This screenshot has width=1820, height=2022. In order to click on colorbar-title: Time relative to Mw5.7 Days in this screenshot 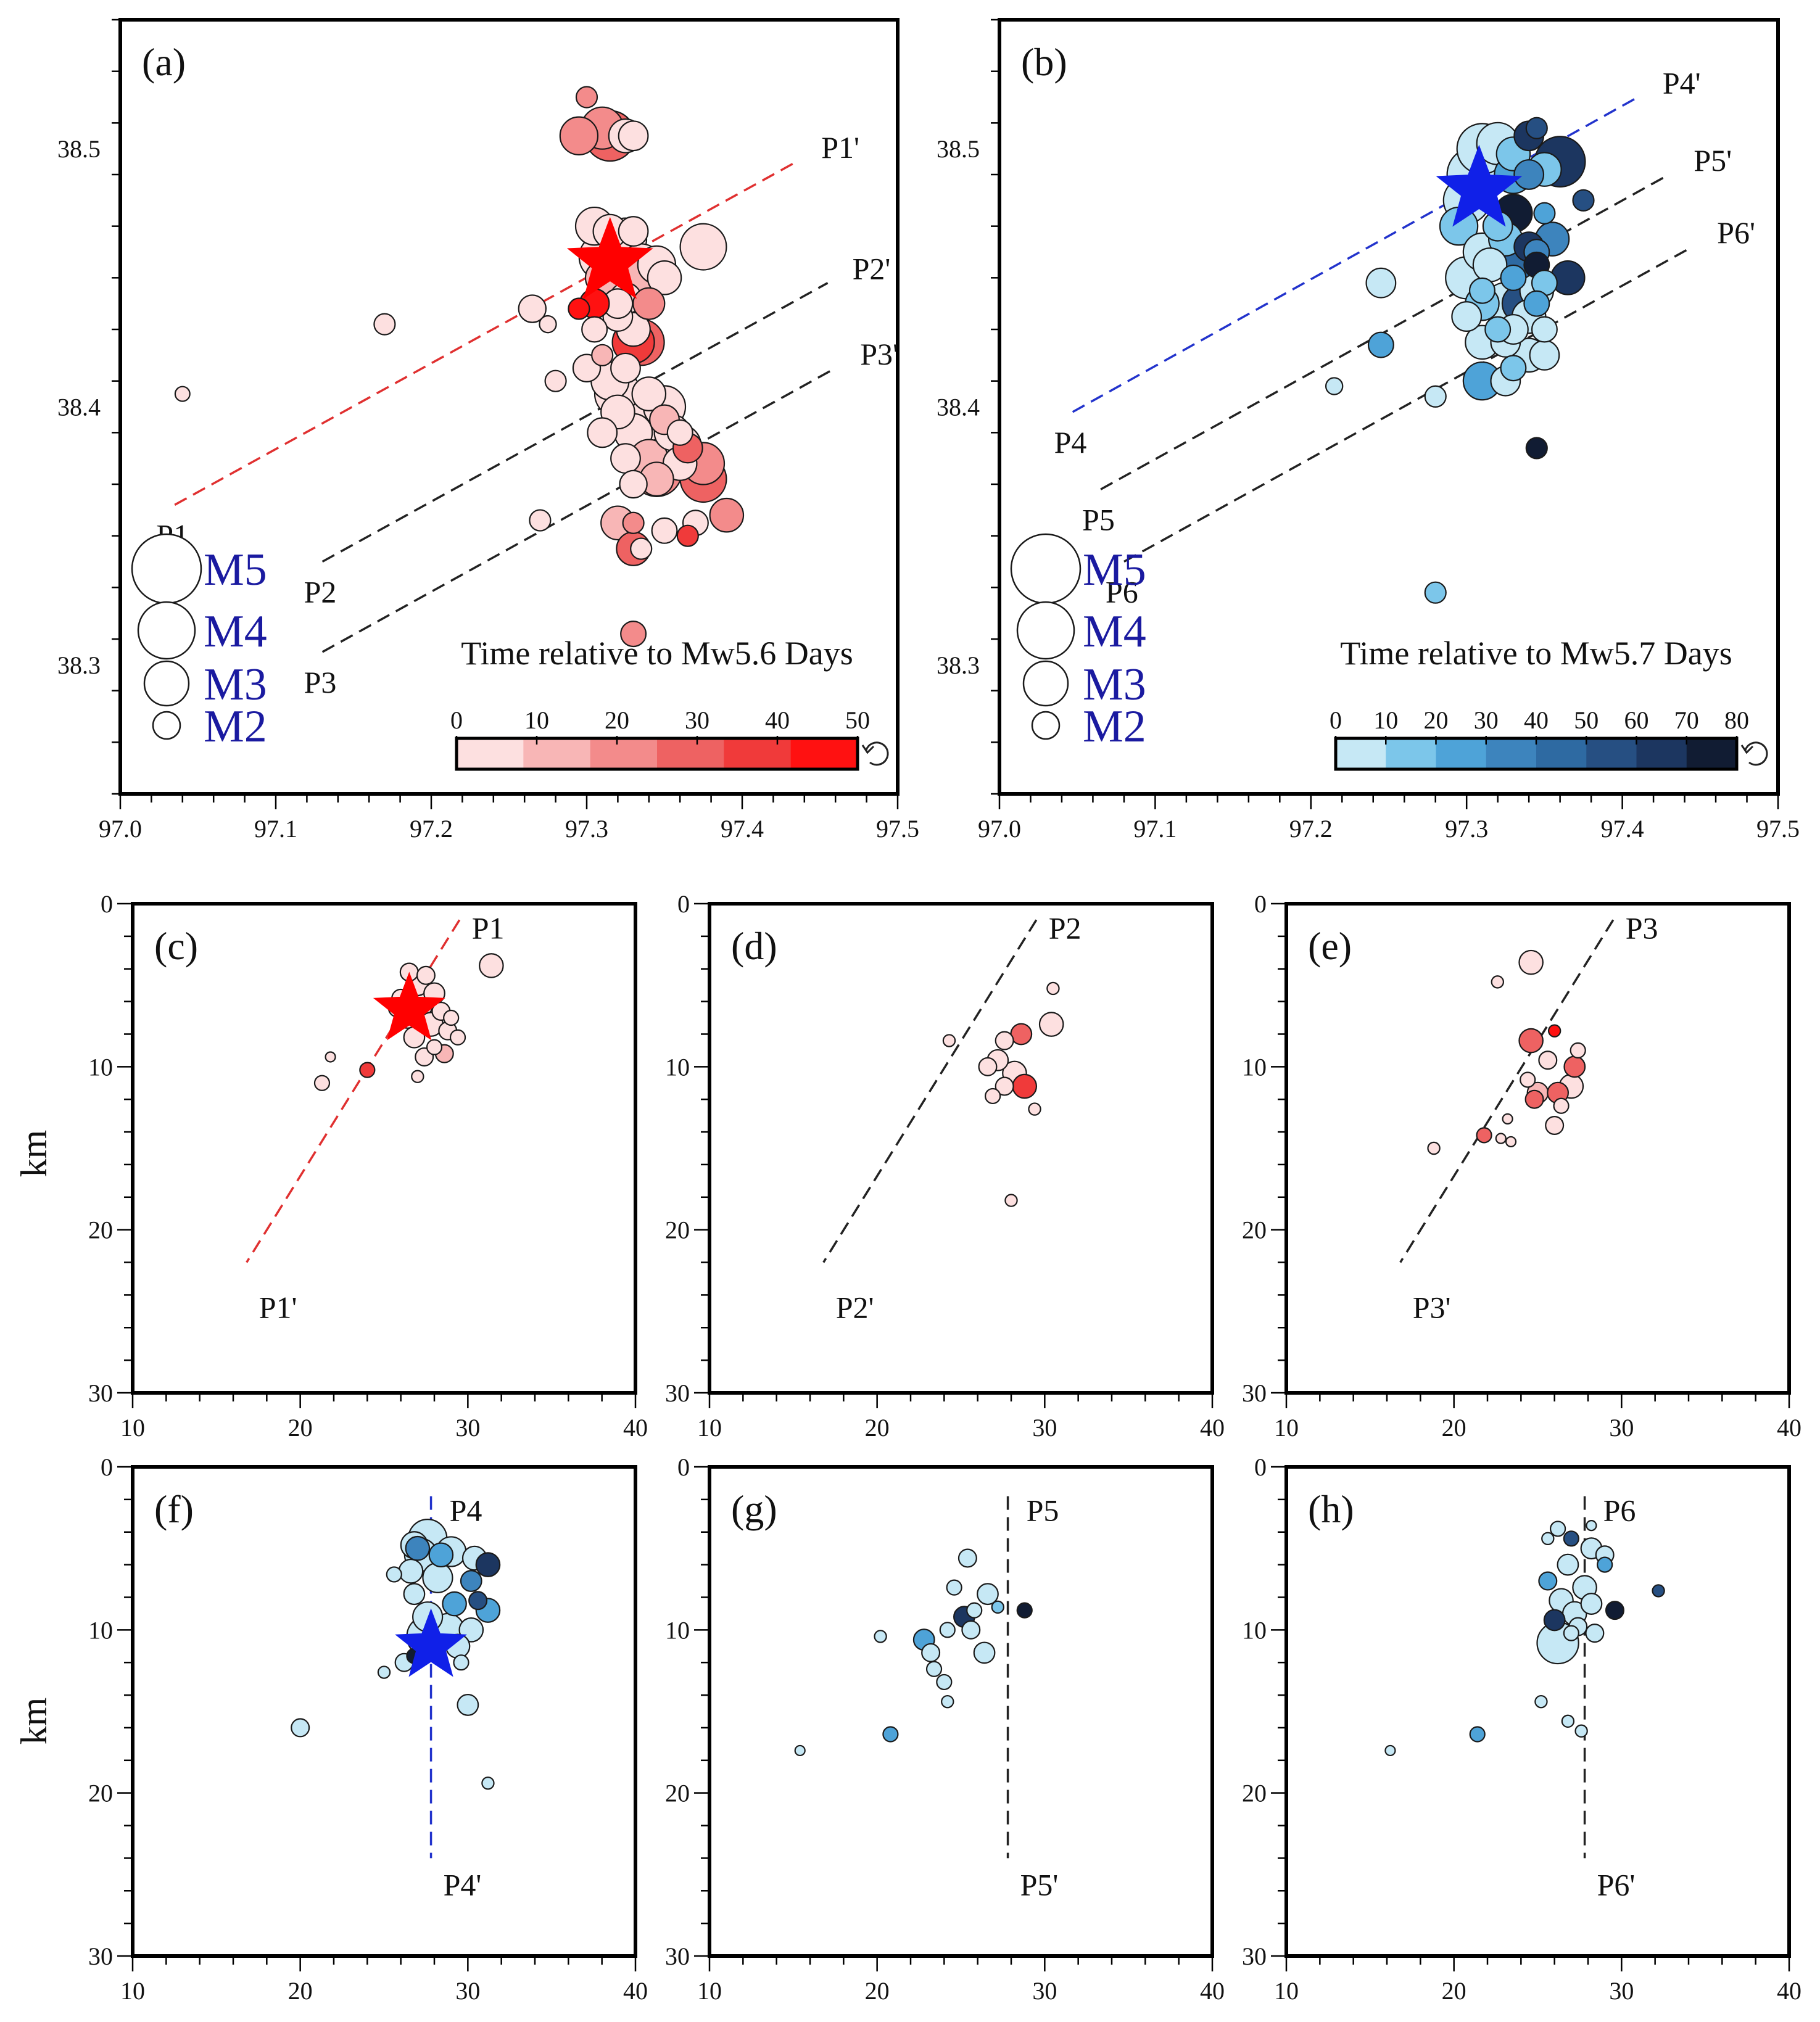, I will do `click(1536, 653)`.